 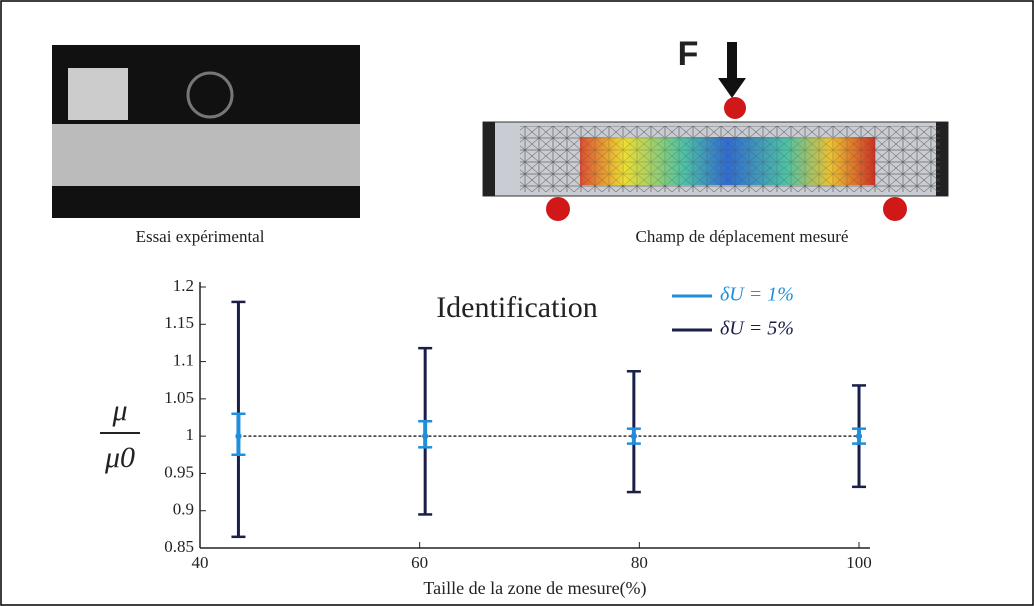 What do you see at coordinates (206, 131) in the screenshot?
I see `photo` at bounding box center [206, 131].